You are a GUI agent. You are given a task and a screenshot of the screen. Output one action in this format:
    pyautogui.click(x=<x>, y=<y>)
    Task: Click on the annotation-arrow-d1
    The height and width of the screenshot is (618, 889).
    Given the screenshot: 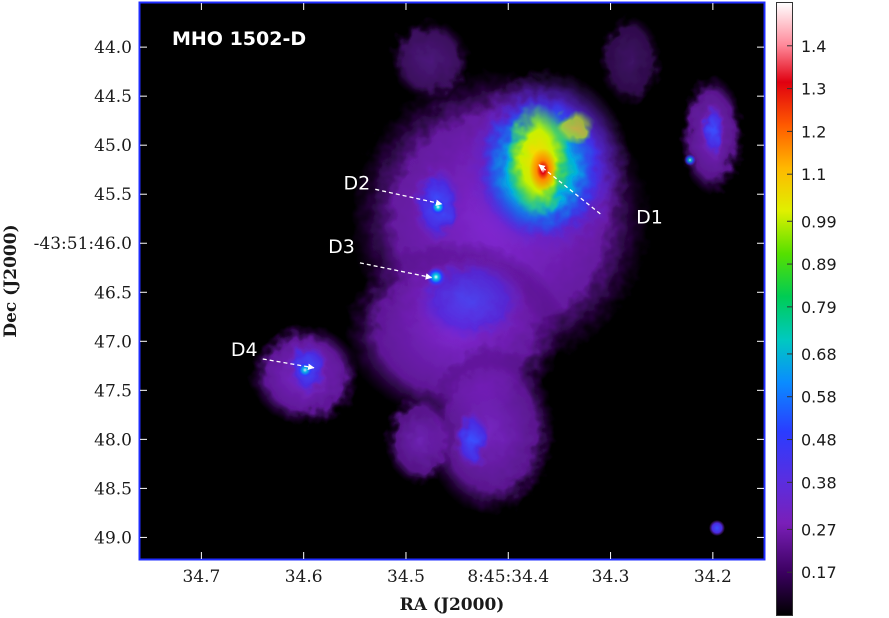 What is the action you would take?
    pyautogui.click(x=569, y=189)
    